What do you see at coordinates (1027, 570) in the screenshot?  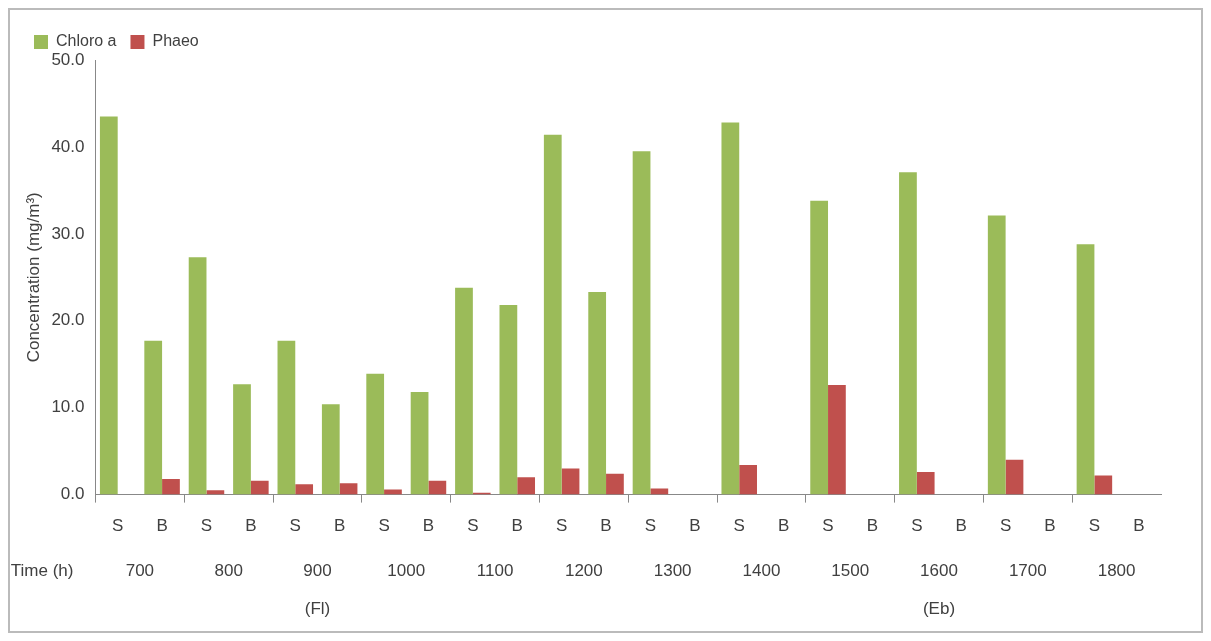 I see `text: 1700` at bounding box center [1027, 570].